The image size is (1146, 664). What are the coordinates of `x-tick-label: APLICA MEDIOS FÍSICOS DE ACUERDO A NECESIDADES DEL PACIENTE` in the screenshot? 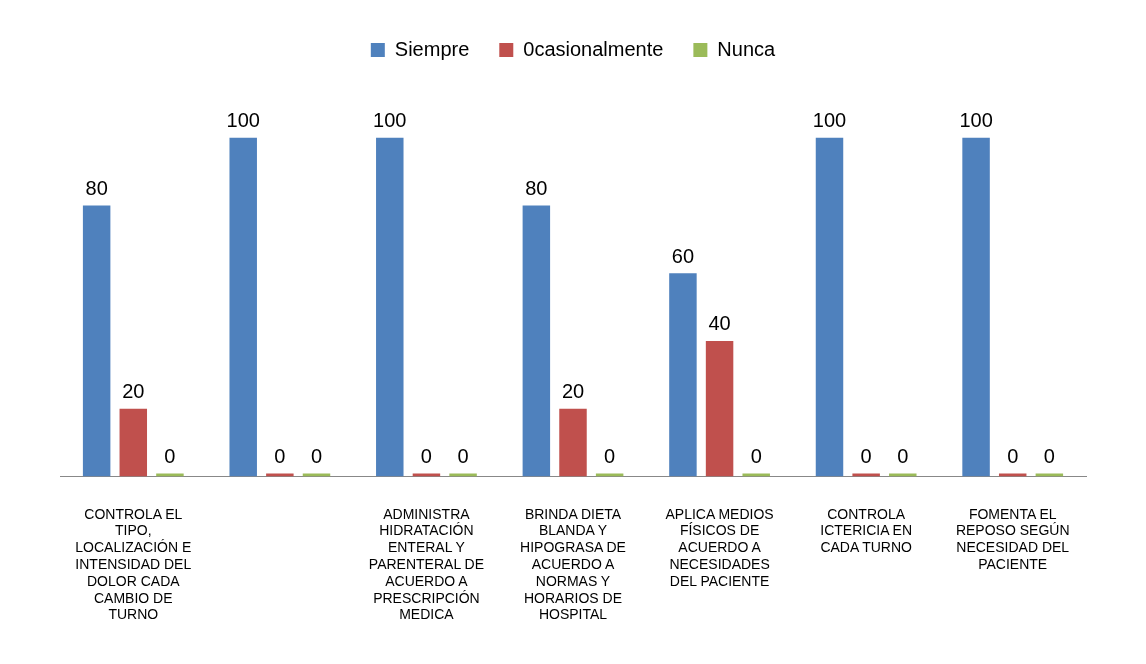 It's located at (719, 547).